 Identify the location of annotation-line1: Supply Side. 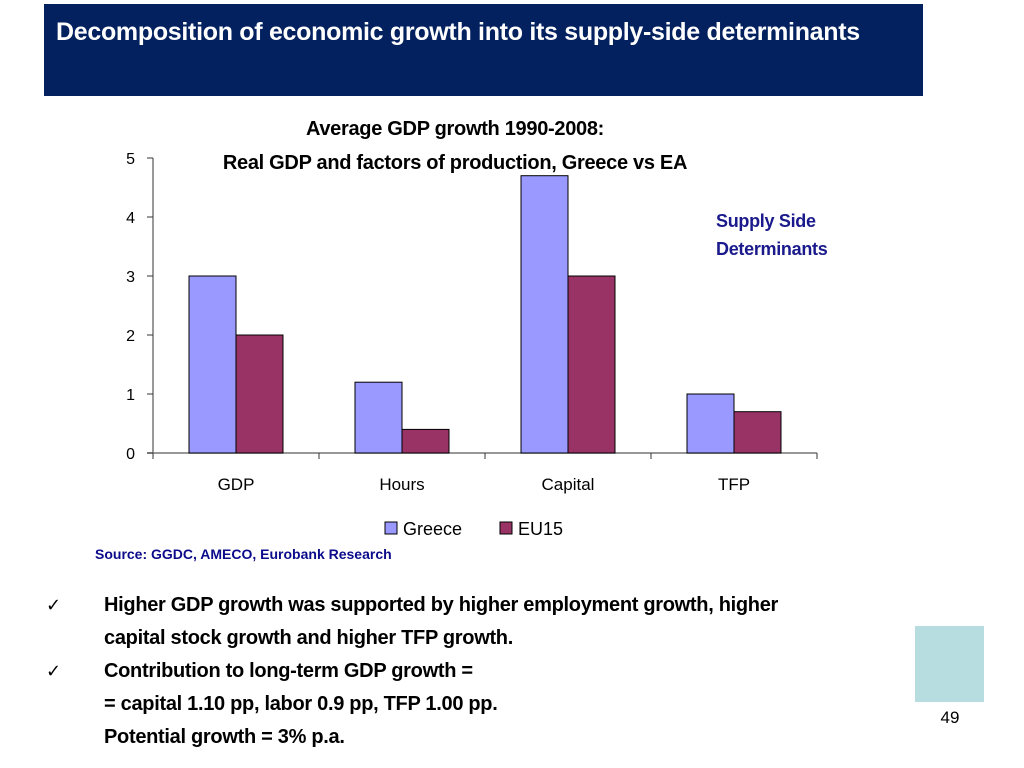
(766, 221).